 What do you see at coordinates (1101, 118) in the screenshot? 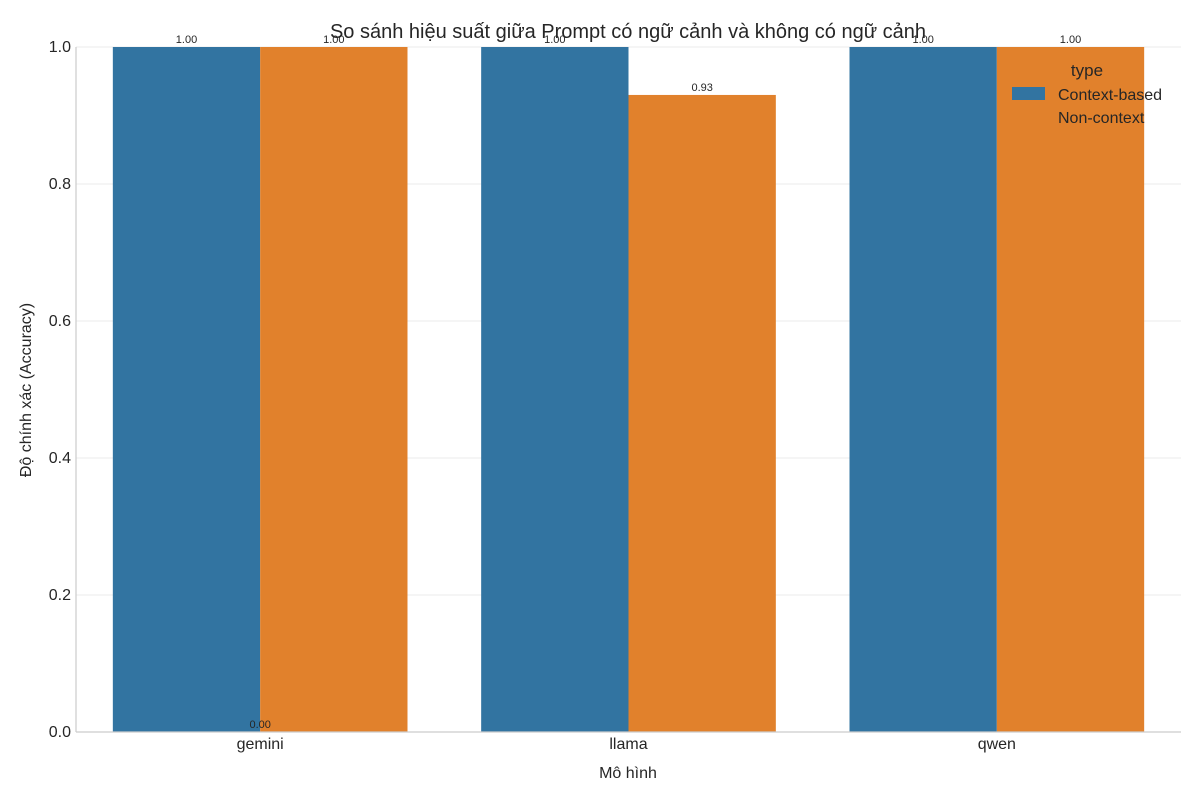
I see `legend-label-non-context: Non-context` at bounding box center [1101, 118].